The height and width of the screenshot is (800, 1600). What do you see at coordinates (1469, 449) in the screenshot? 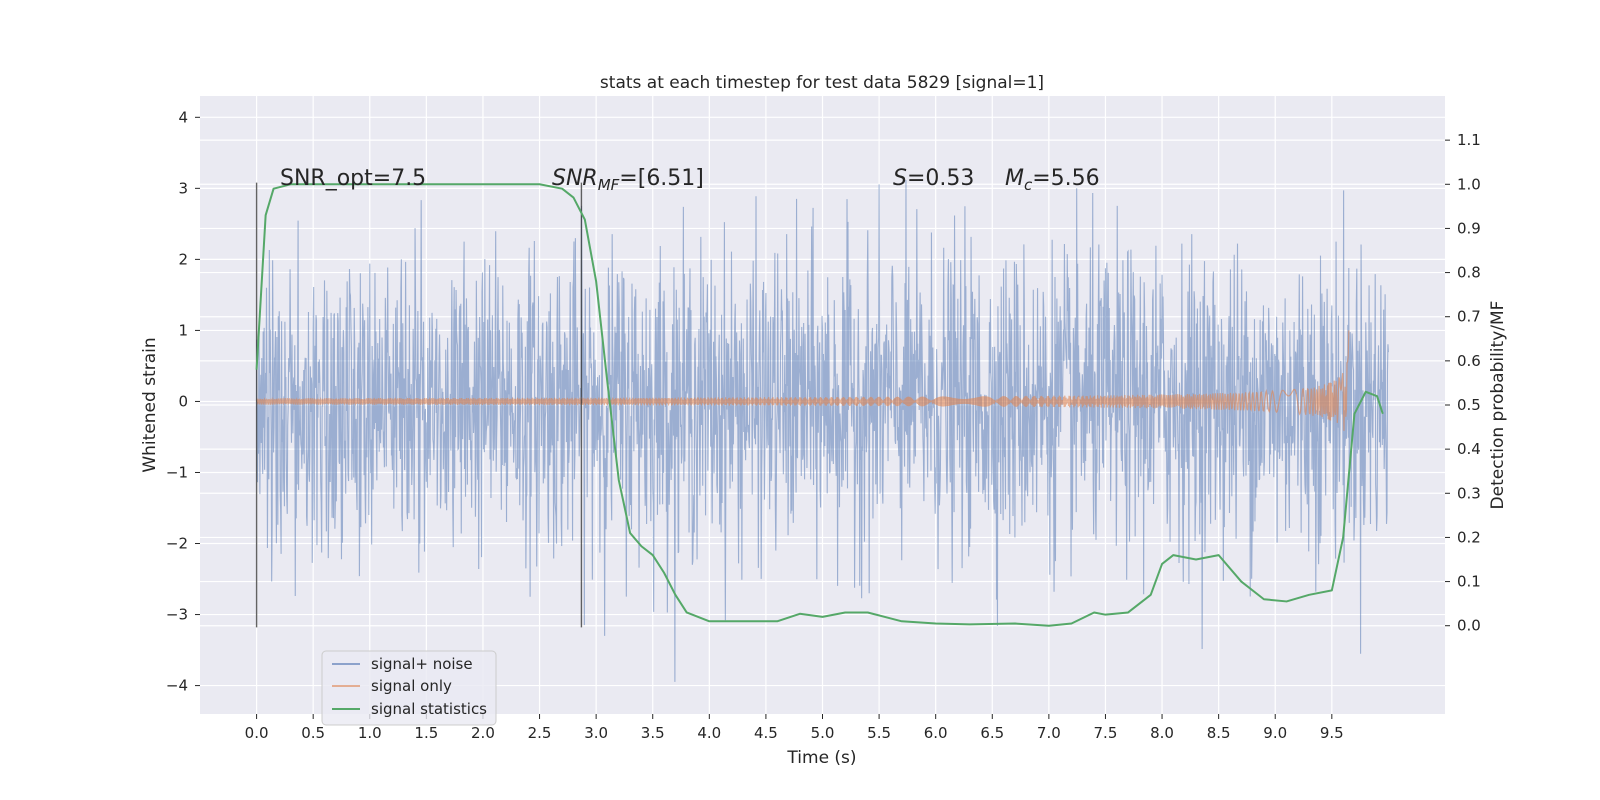
I see `y2-tick-label: 0.4` at bounding box center [1469, 449].